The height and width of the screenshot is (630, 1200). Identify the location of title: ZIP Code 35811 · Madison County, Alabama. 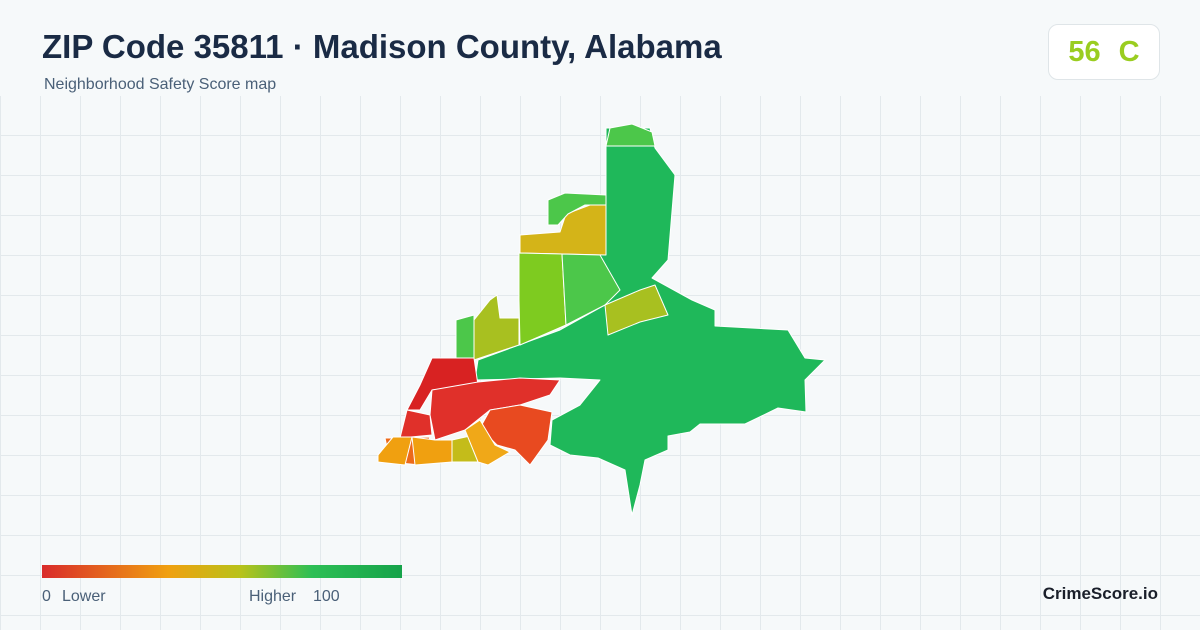
(382, 46).